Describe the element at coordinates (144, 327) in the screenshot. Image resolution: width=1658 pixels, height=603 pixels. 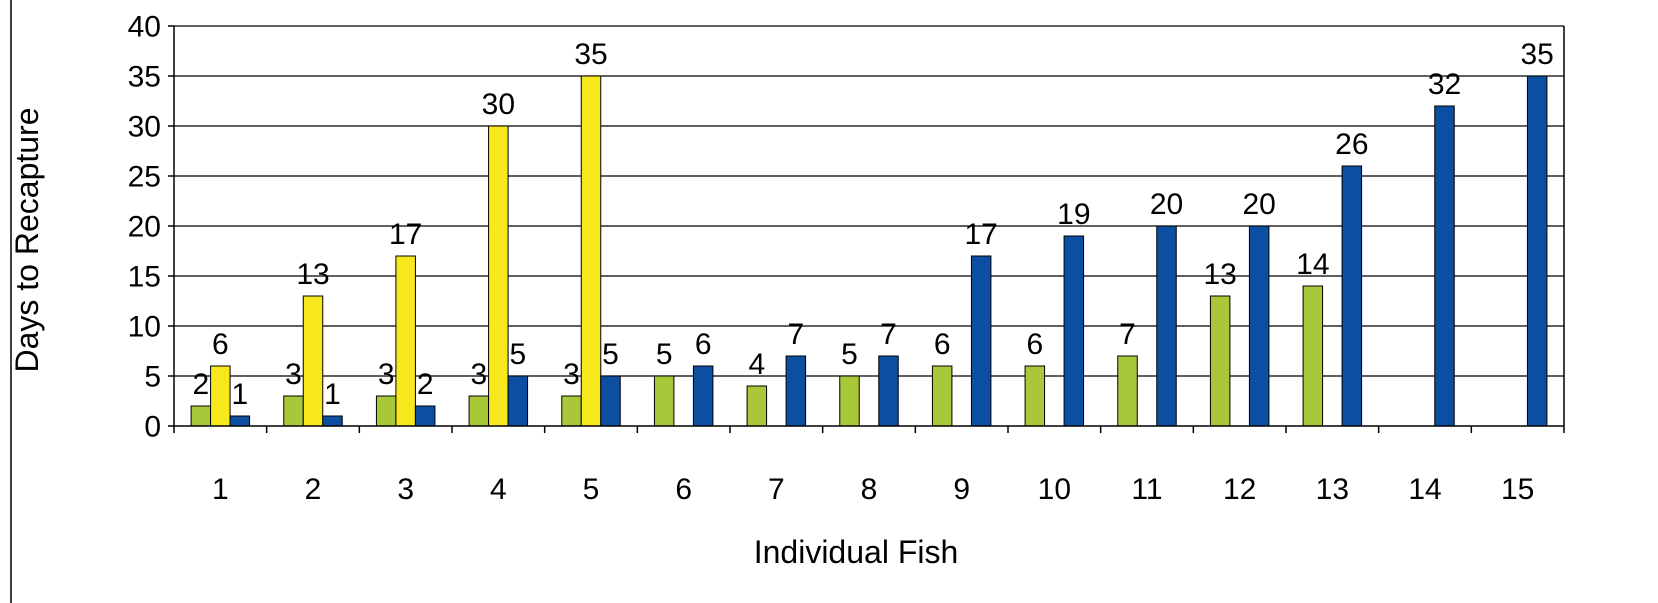
I see `y-tick-label: 10` at that location.